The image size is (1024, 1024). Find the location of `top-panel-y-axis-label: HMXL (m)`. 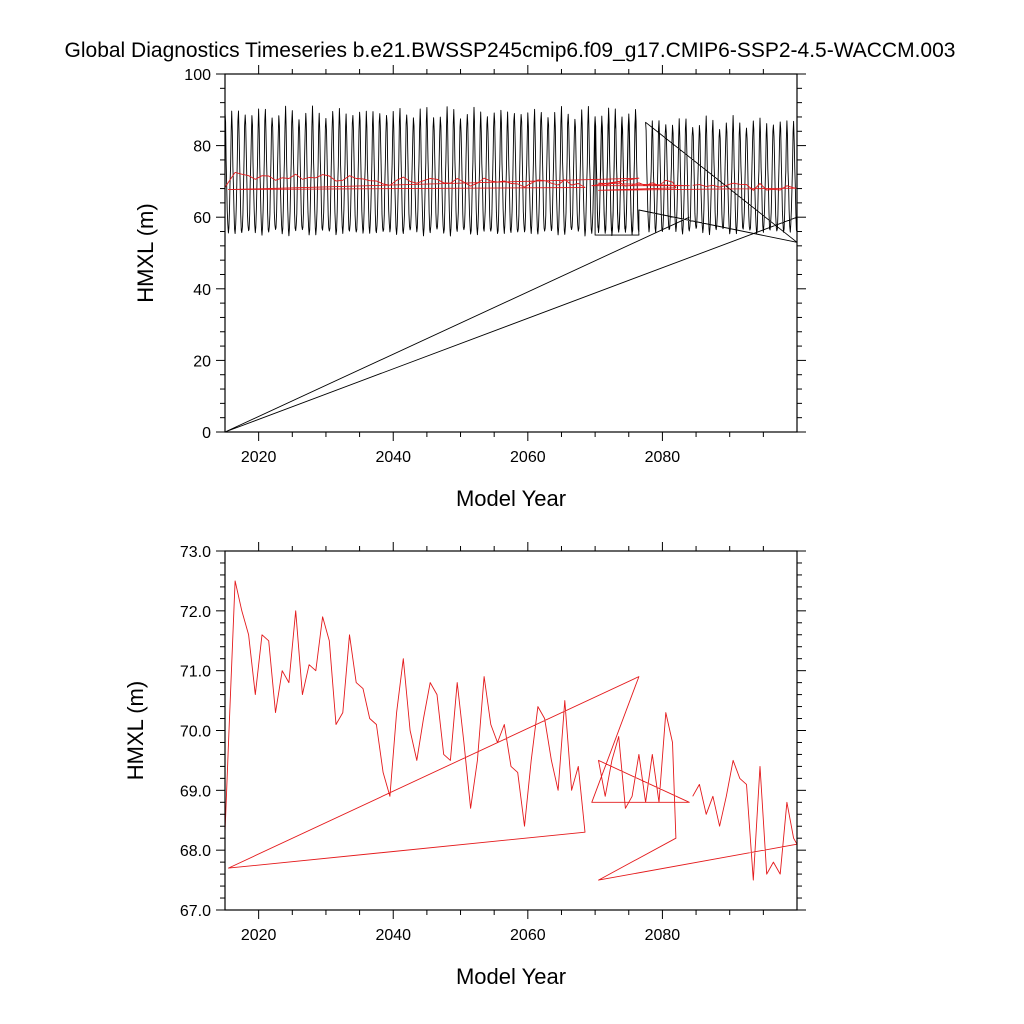

top-panel-y-axis-label: HMXL (m) is located at coordinates (145, 252).